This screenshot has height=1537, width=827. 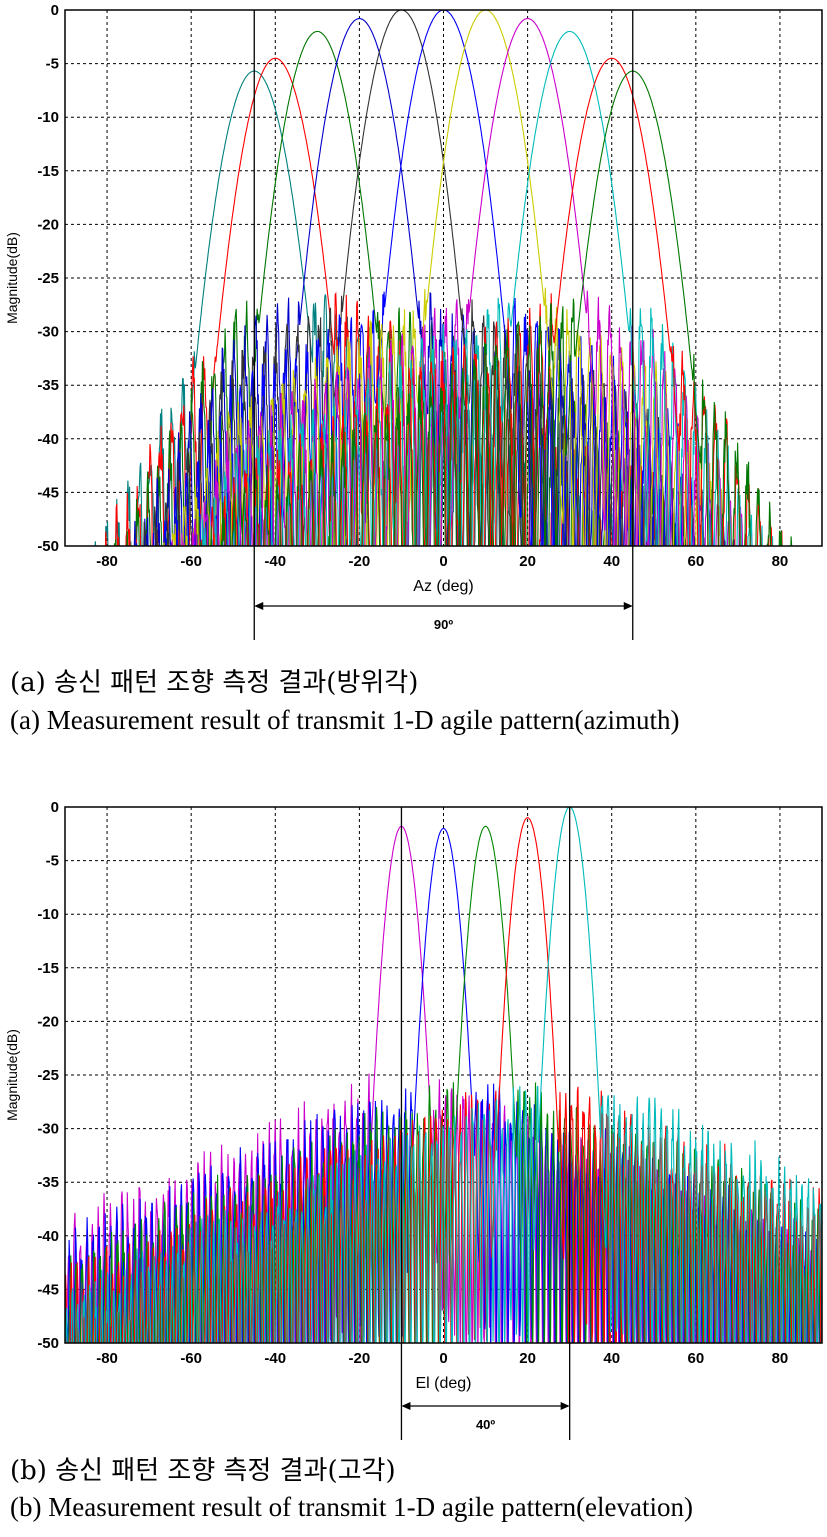 What do you see at coordinates (203, 1471) in the screenshot?
I see `caption-b-korean: (b) 송신 패턴 조향 측정 결과(고각)` at bounding box center [203, 1471].